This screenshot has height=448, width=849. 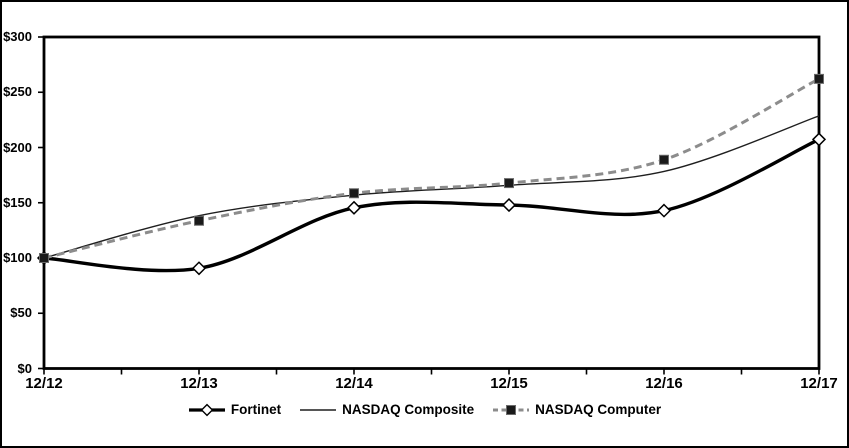 I want to click on x-axis-tick-label: 12/15, so click(x=509, y=383).